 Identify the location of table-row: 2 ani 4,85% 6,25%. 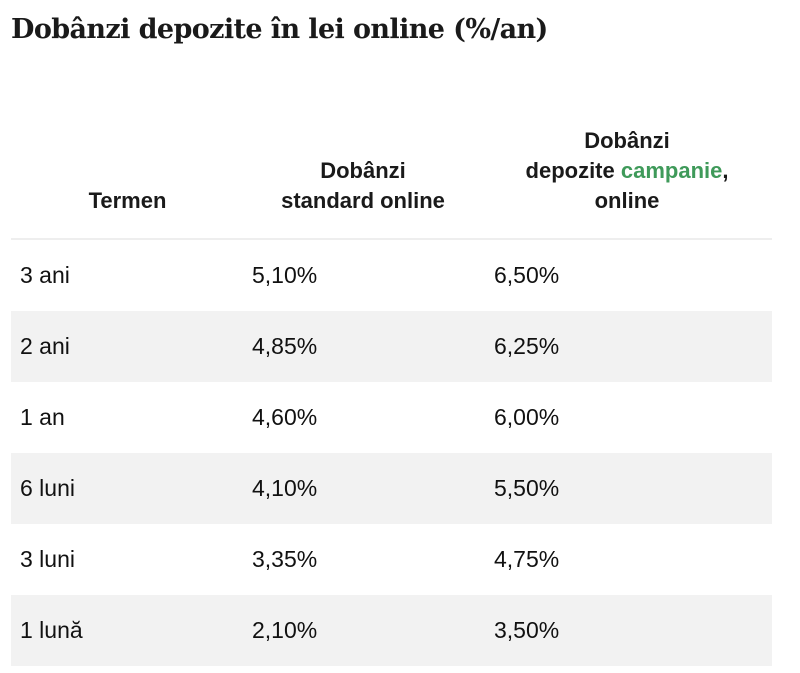
(391, 346).